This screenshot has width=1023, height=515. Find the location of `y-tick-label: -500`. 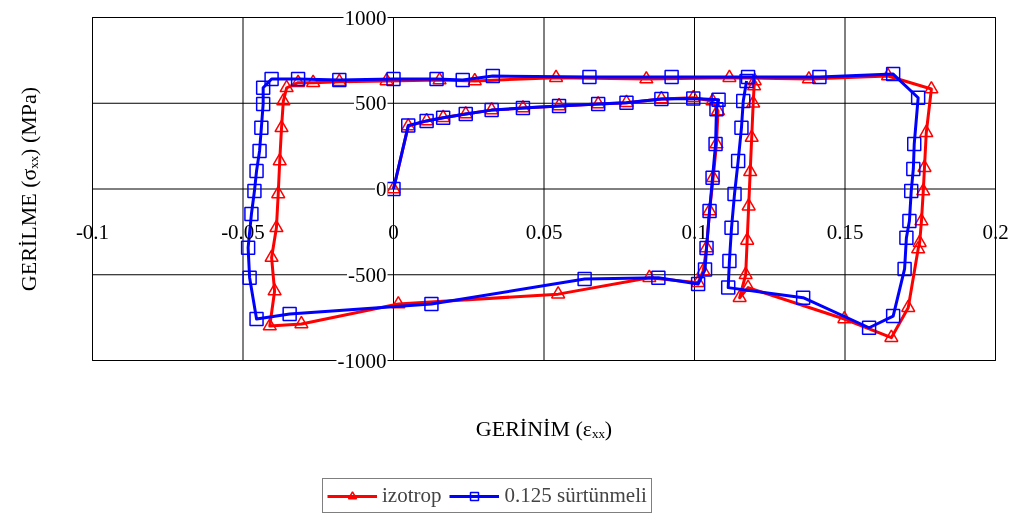

y-tick-label: -500 is located at coordinates (367, 274).